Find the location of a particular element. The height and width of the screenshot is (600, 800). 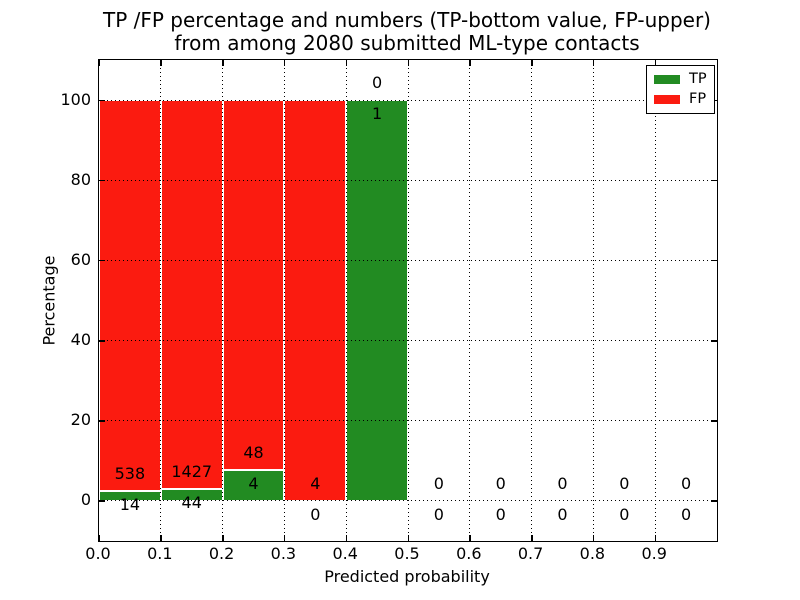

fp-count-label: 4 is located at coordinates (315, 483).